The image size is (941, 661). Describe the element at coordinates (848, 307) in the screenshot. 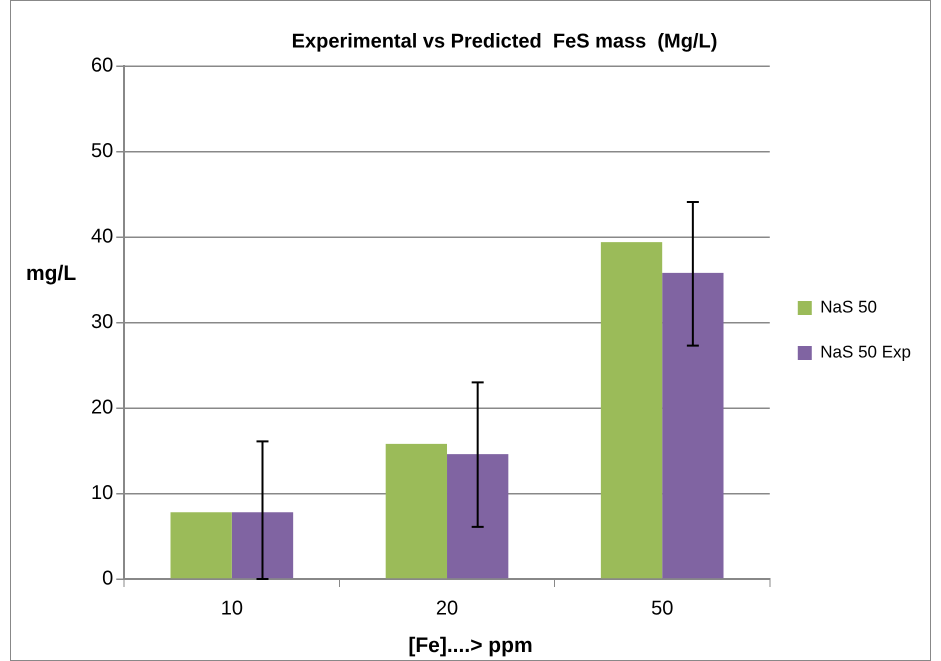

I see `legend-label: NaS 50` at that location.